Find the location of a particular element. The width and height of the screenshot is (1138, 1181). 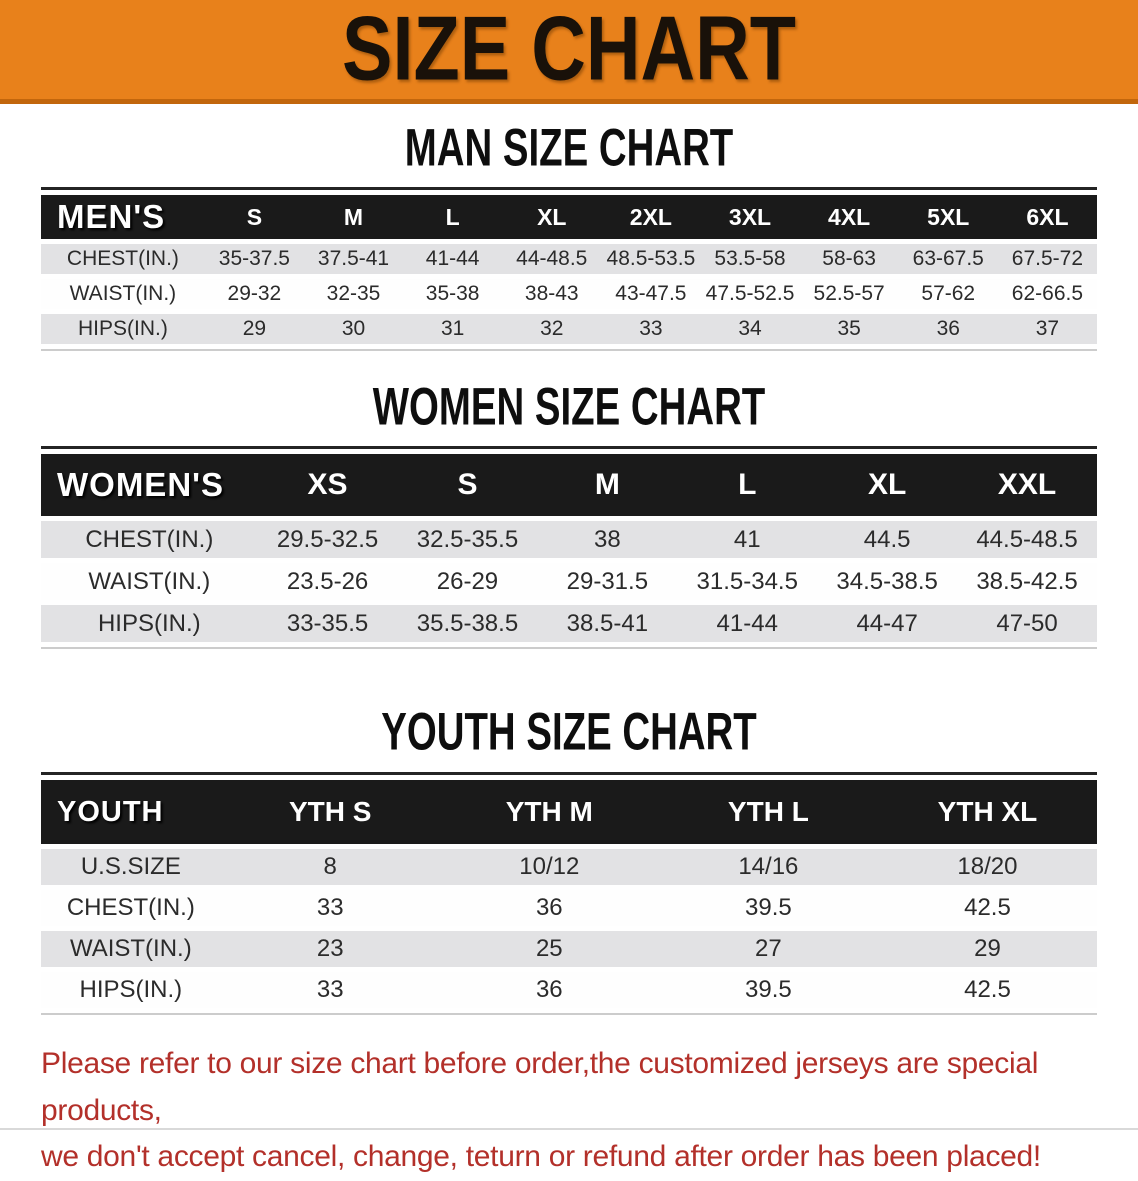

cell-value: 43-47.5 is located at coordinates (651, 294).